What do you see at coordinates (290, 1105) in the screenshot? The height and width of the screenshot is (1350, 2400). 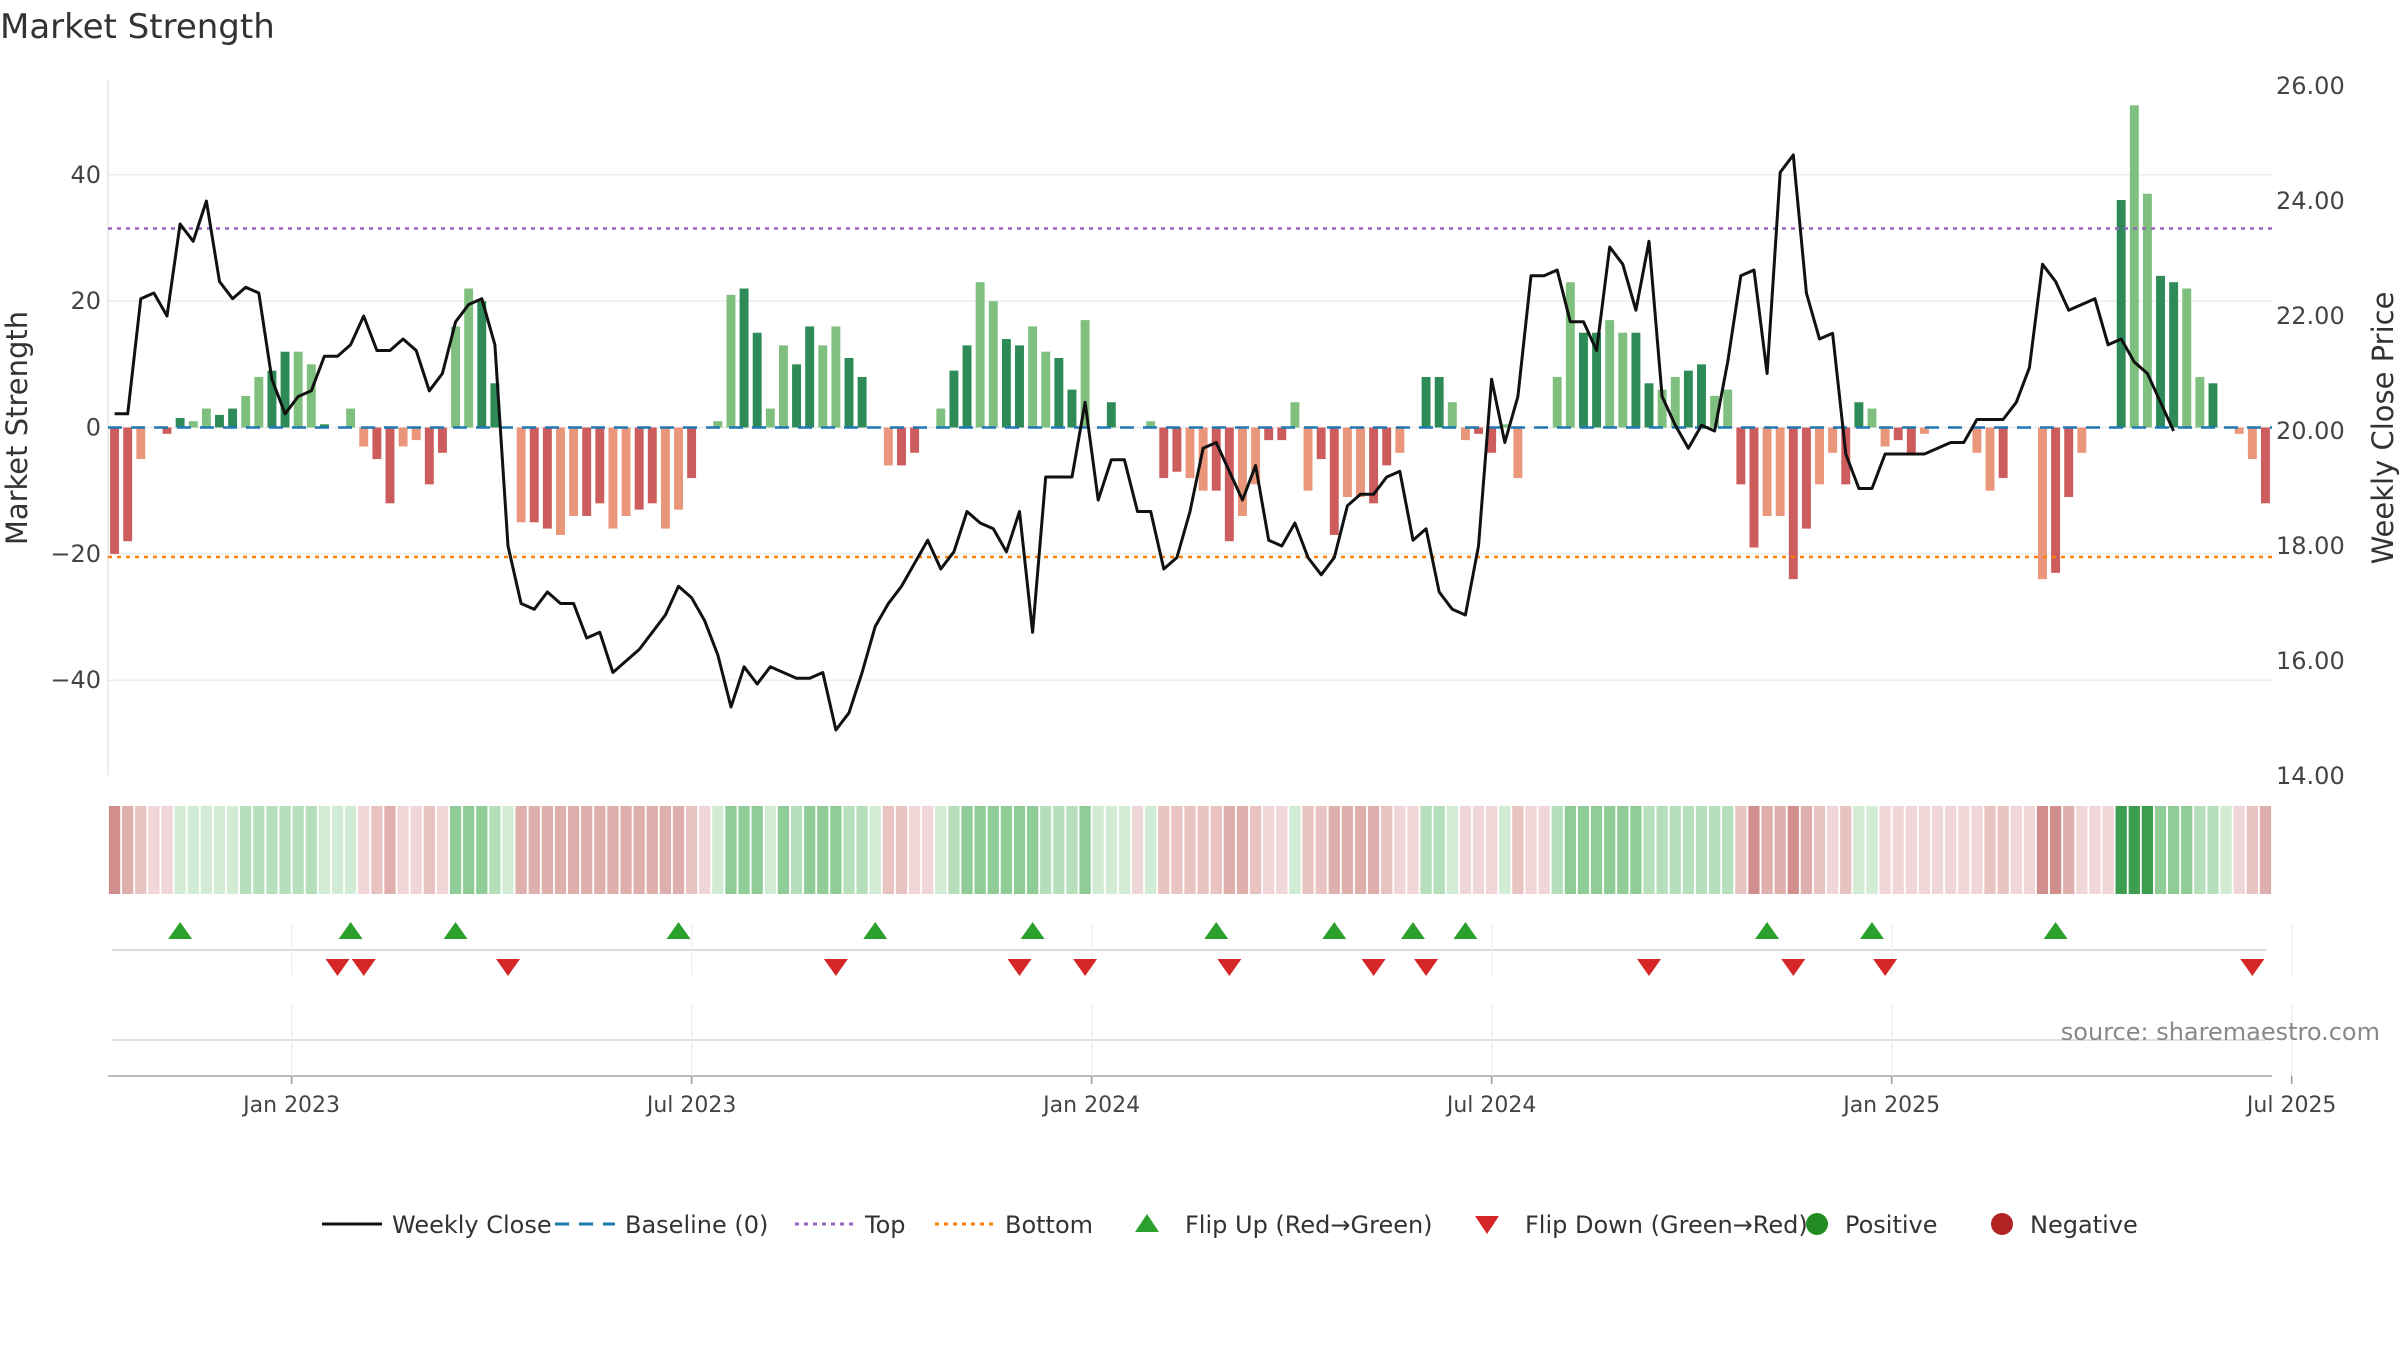 I see `x-tick-label: Jan 2023` at bounding box center [290, 1105].